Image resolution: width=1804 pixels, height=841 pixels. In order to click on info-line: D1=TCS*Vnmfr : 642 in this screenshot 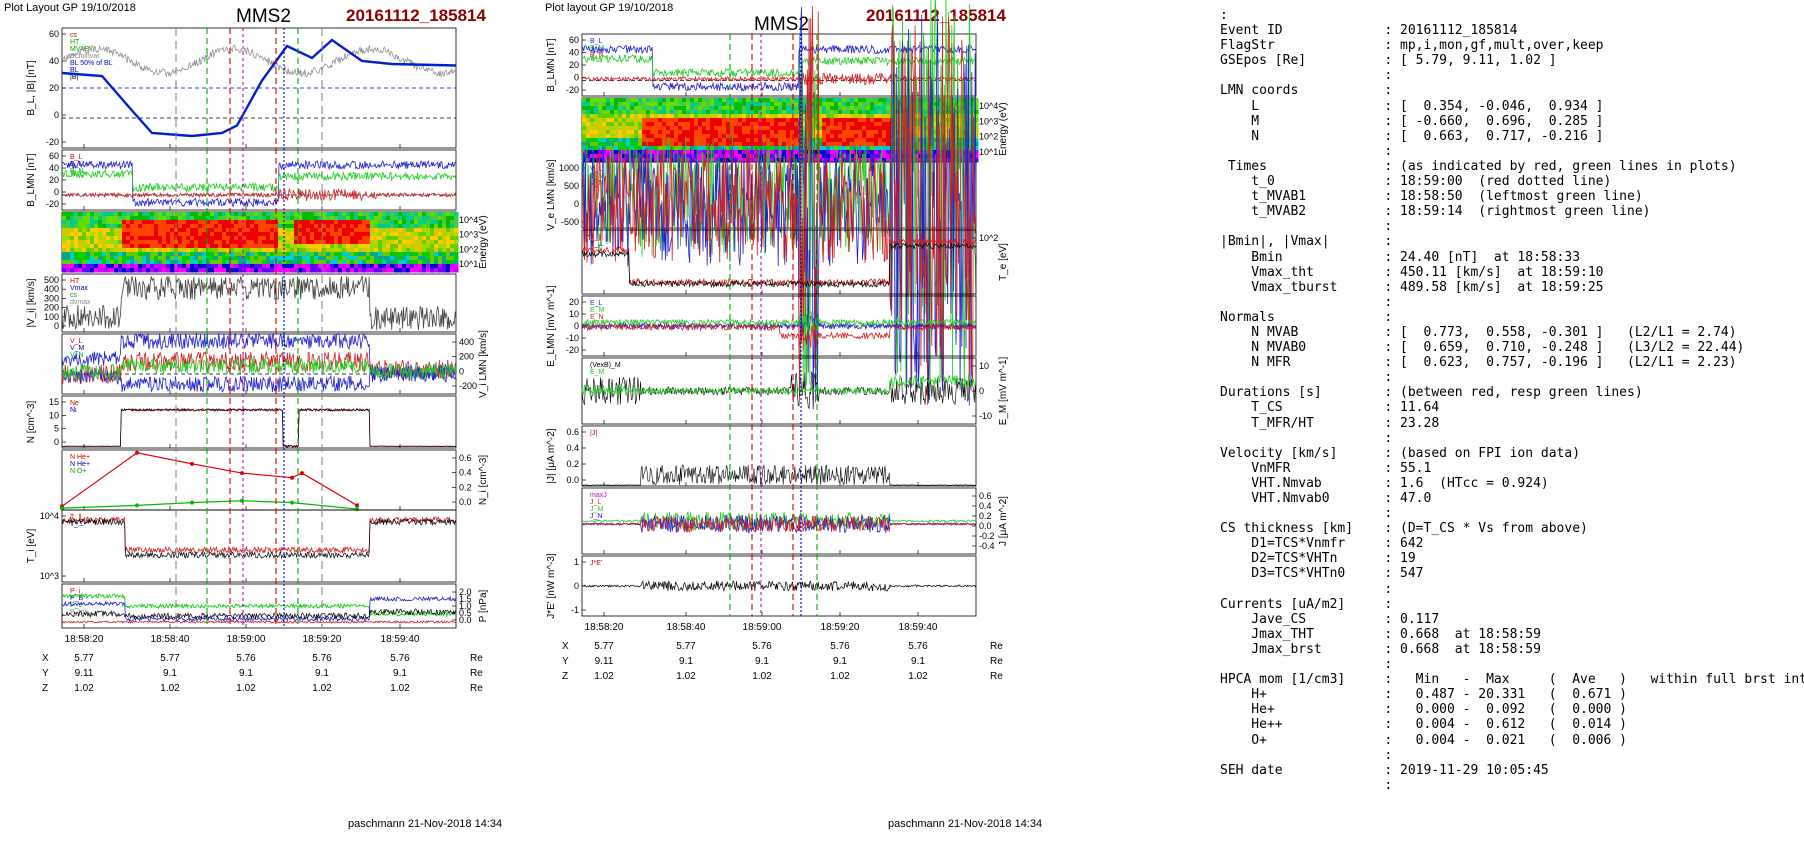, I will do `click(1322, 544)`.